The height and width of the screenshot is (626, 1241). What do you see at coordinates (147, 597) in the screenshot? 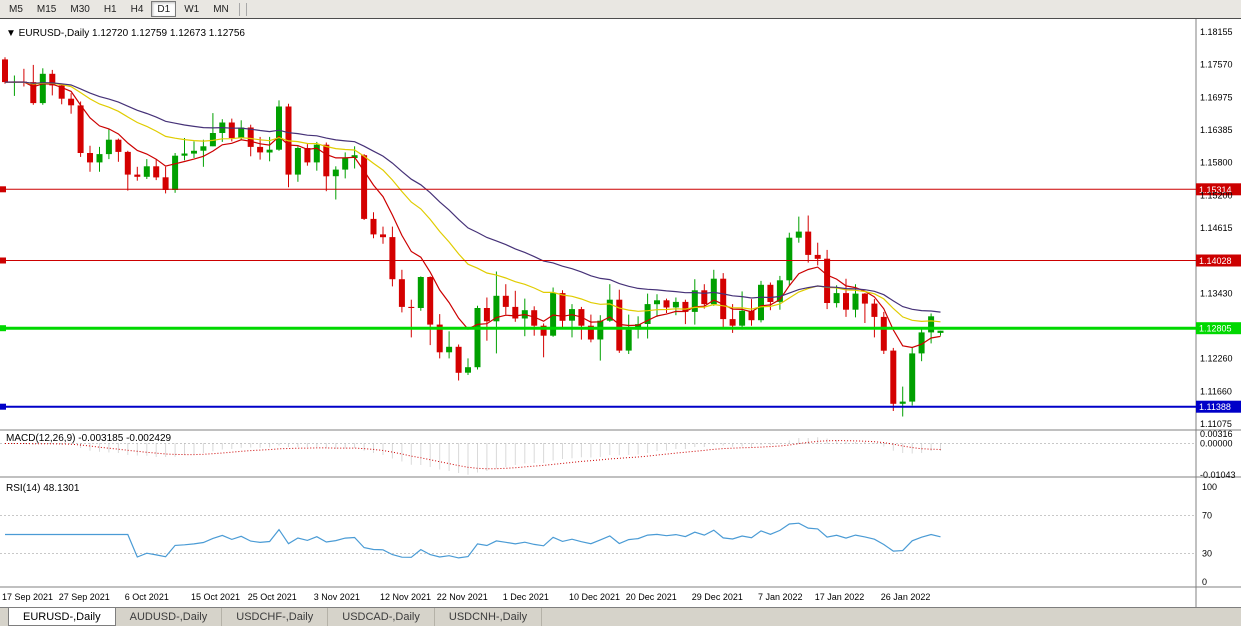
I see `svg-text: 6 Oct 2021` at bounding box center [147, 597].